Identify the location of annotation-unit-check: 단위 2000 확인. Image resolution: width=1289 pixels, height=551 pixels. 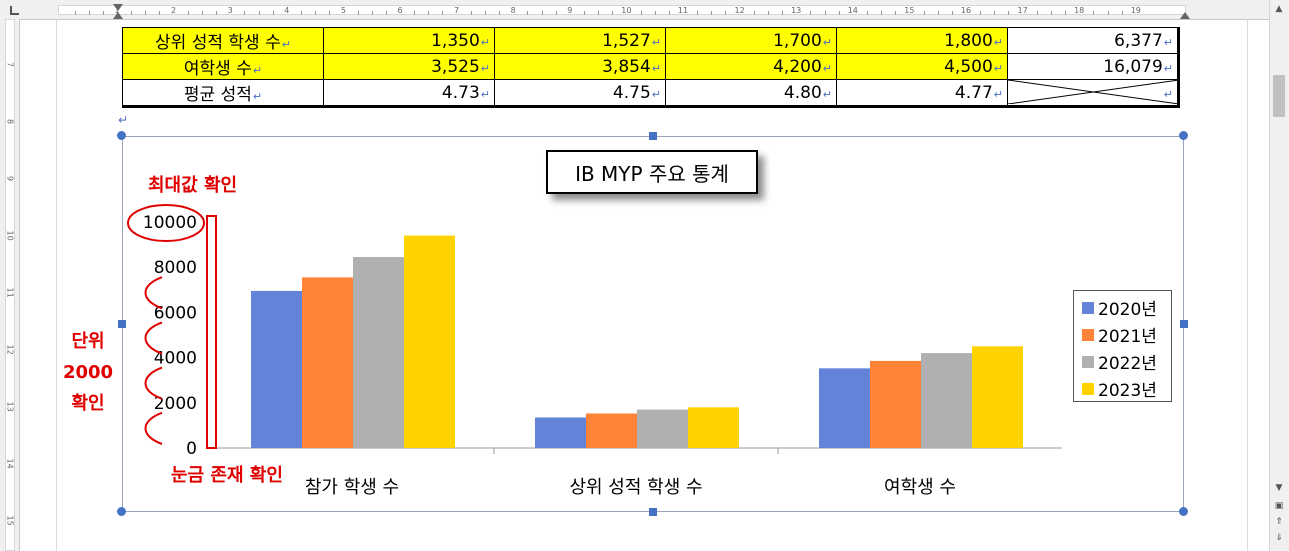
(88, 372).